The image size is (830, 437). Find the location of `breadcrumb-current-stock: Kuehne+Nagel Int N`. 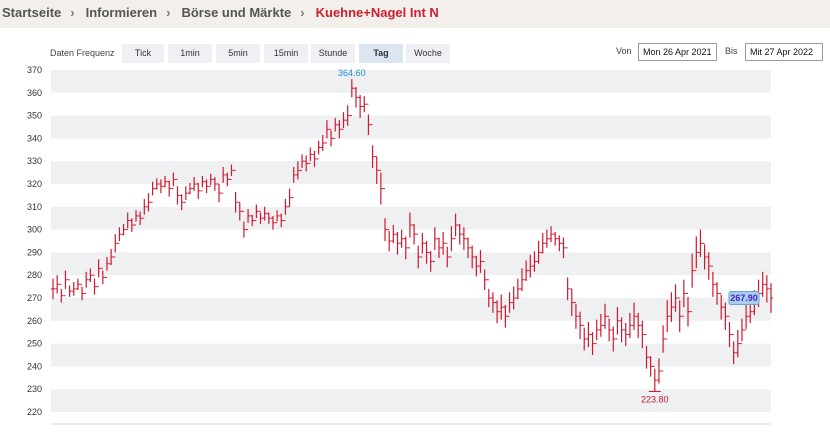

breadcrumb-current-stock: Kuehne+Nagel Int N is located at coordinates (377, 12).